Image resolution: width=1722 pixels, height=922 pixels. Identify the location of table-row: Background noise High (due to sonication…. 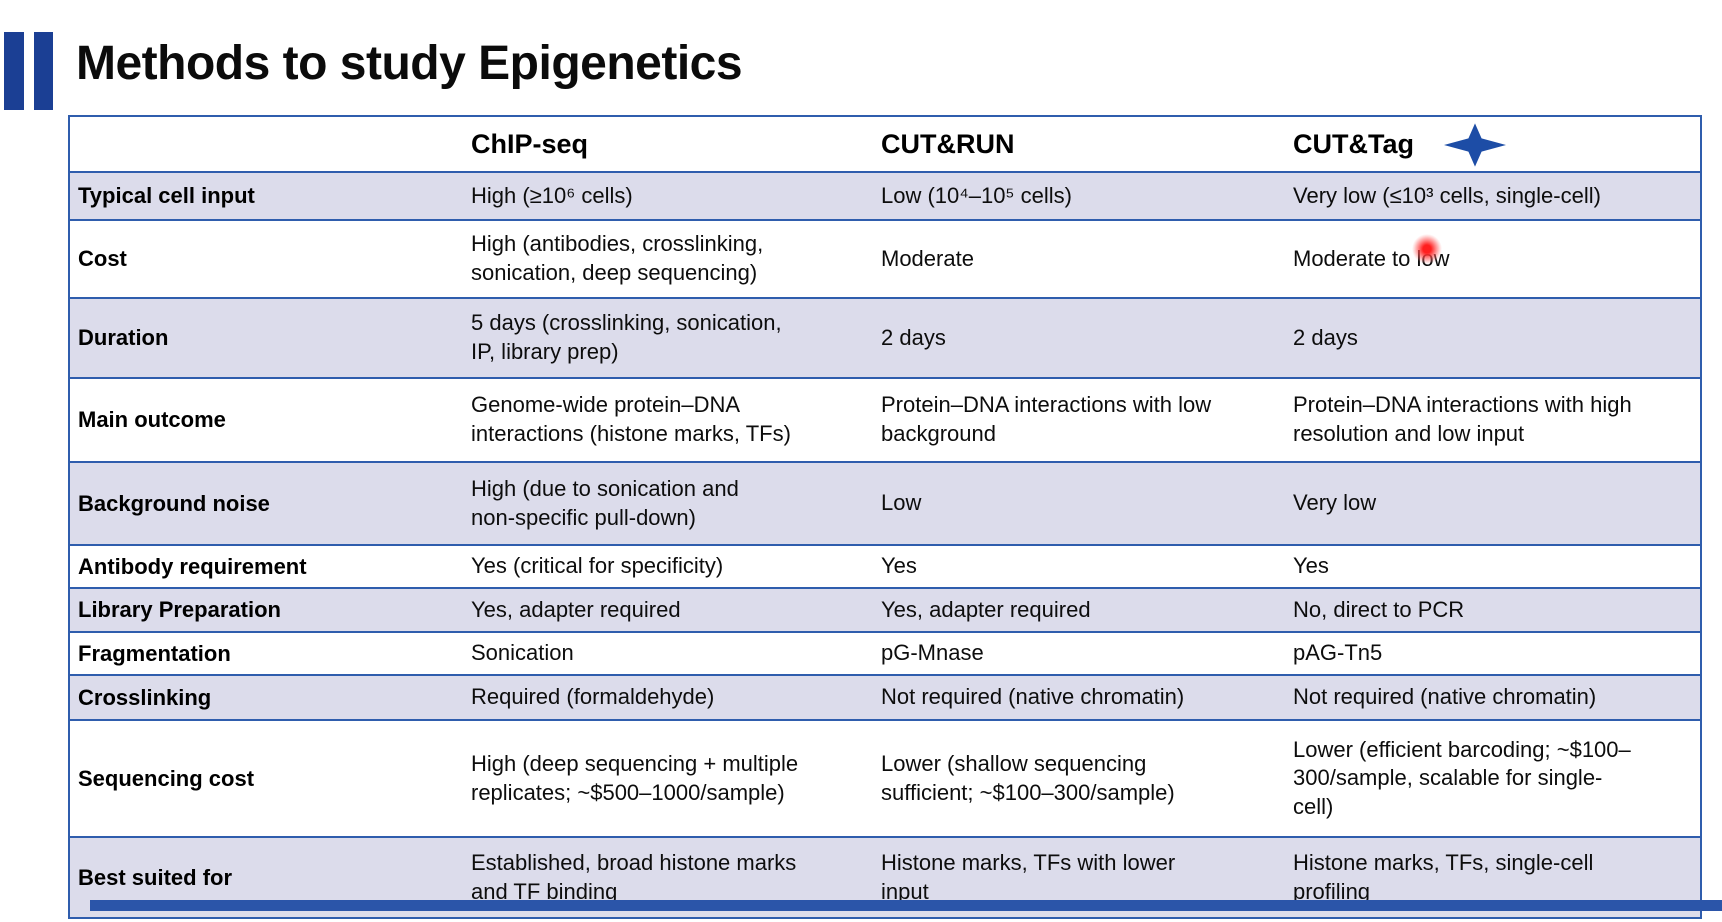
(885, 503).